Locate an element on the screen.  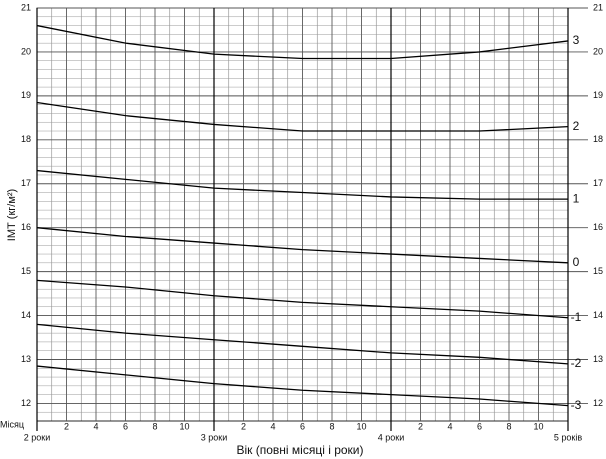
x-axis-title: Вік (повні місяці і роки) is located at coordinates (299, 450).